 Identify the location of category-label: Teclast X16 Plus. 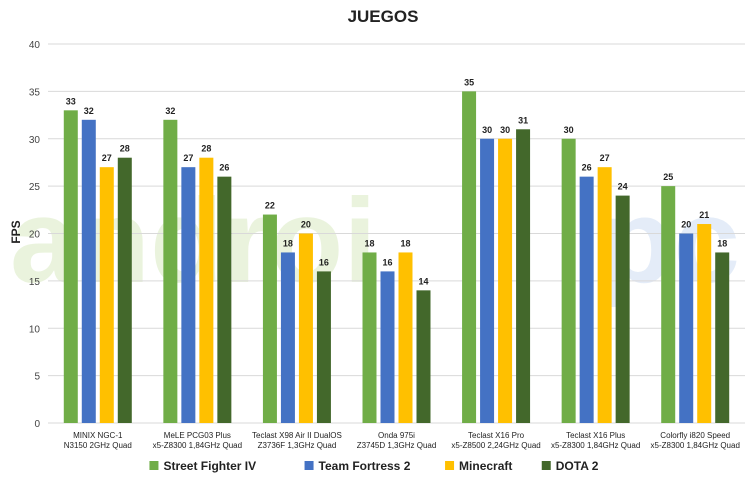
(595, 435).